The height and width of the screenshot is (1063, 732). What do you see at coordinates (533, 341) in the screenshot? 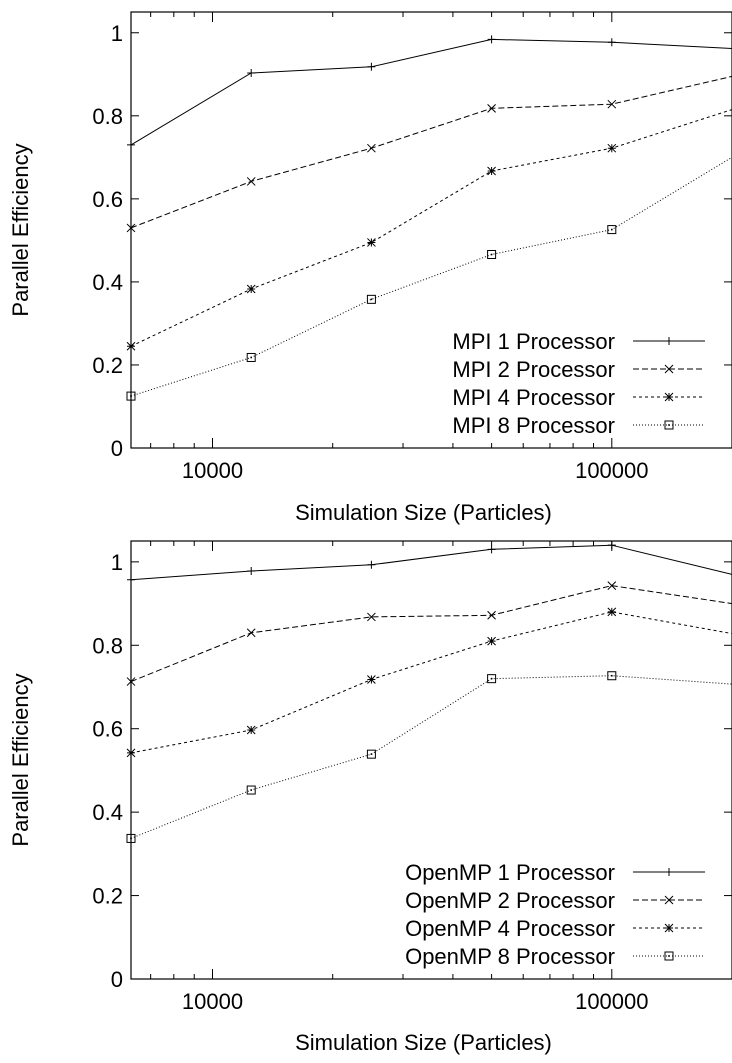
I see `legend-label: MPI 1 Processor` at bounding box center [533, 341].